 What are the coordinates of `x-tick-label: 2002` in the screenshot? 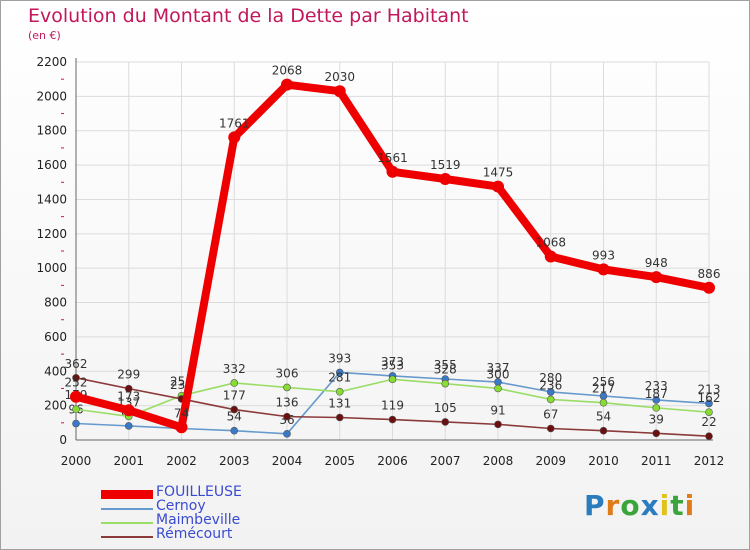 It's located at (181, 461).